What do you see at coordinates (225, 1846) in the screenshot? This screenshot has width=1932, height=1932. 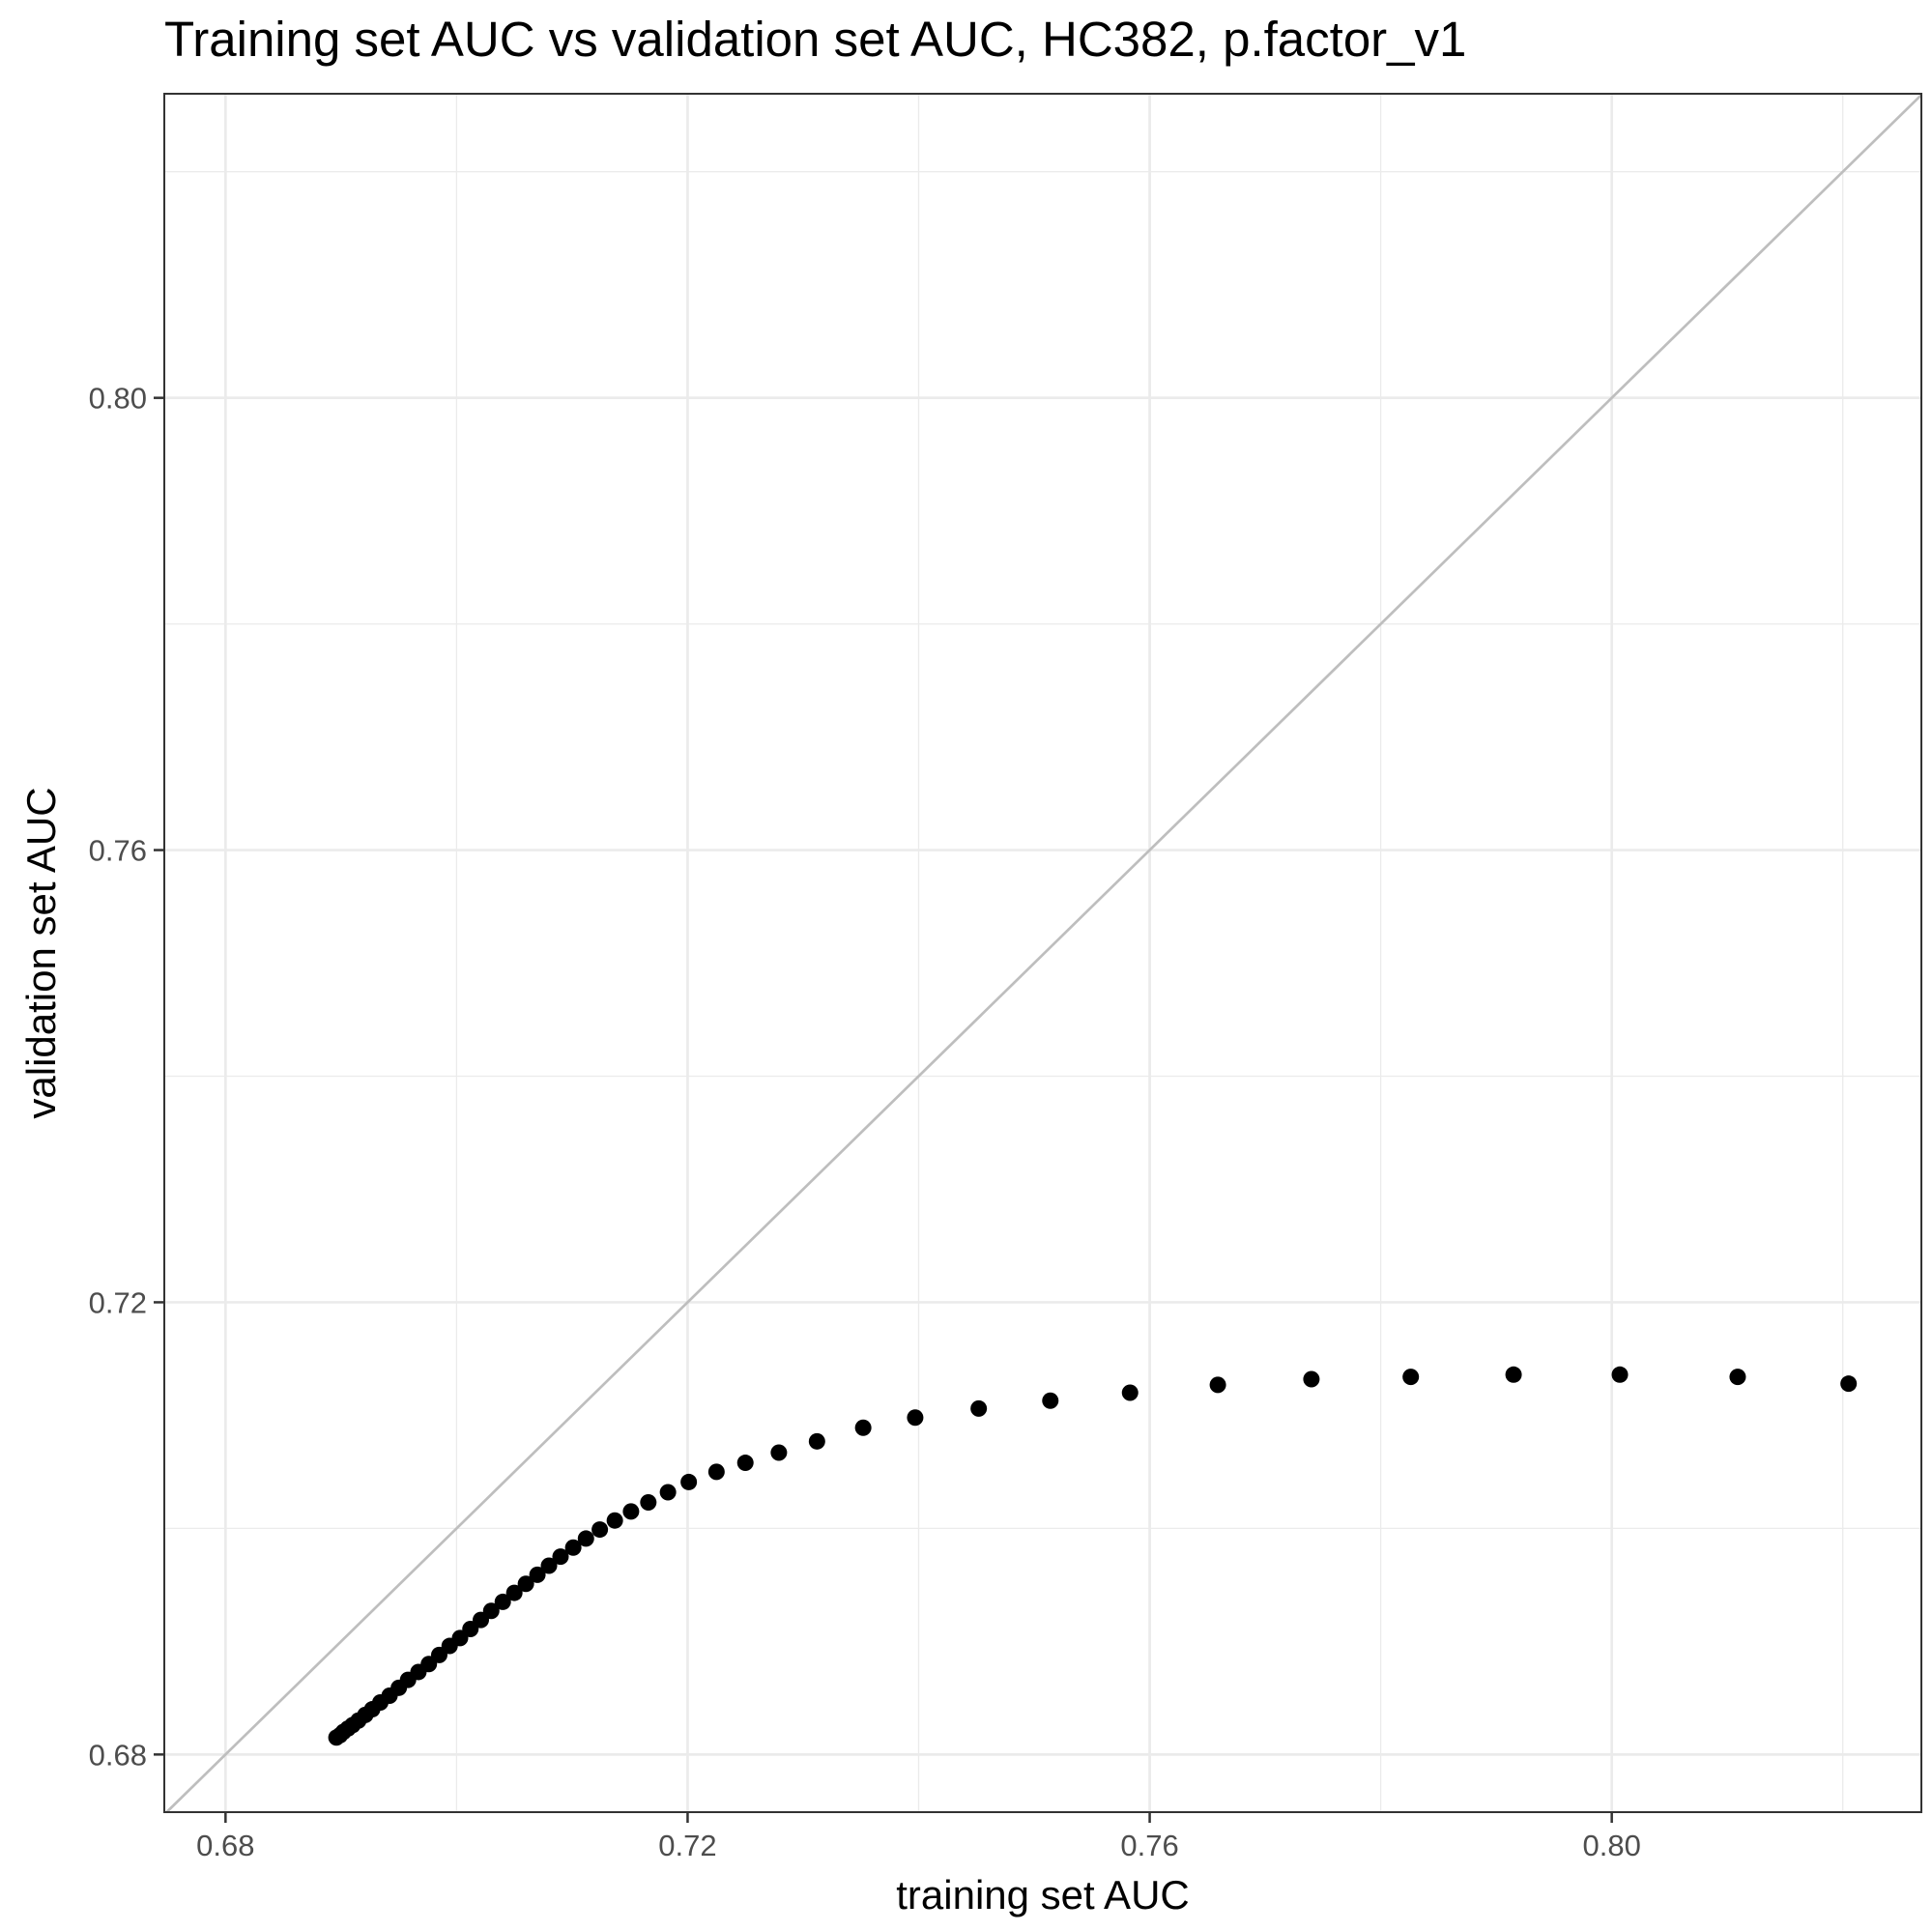 I see `x-tick-label: 0.68` at bounding box center [225, 1846].